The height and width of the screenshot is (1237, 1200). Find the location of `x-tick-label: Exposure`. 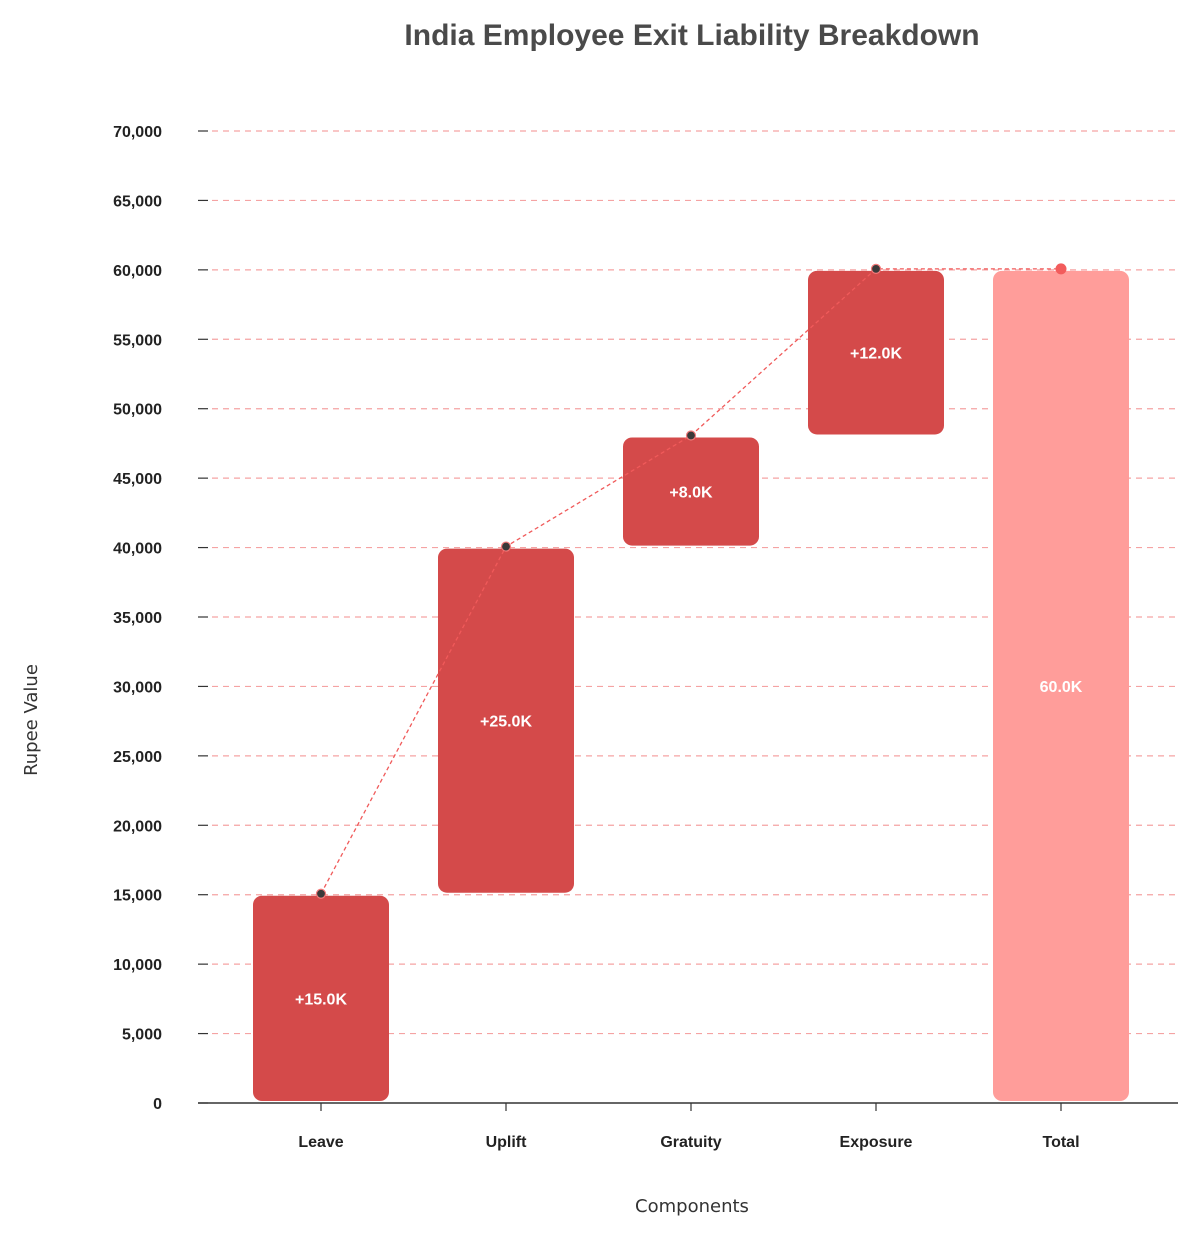

x-tick-label: Exposure is located at coordinates (876, 1142).